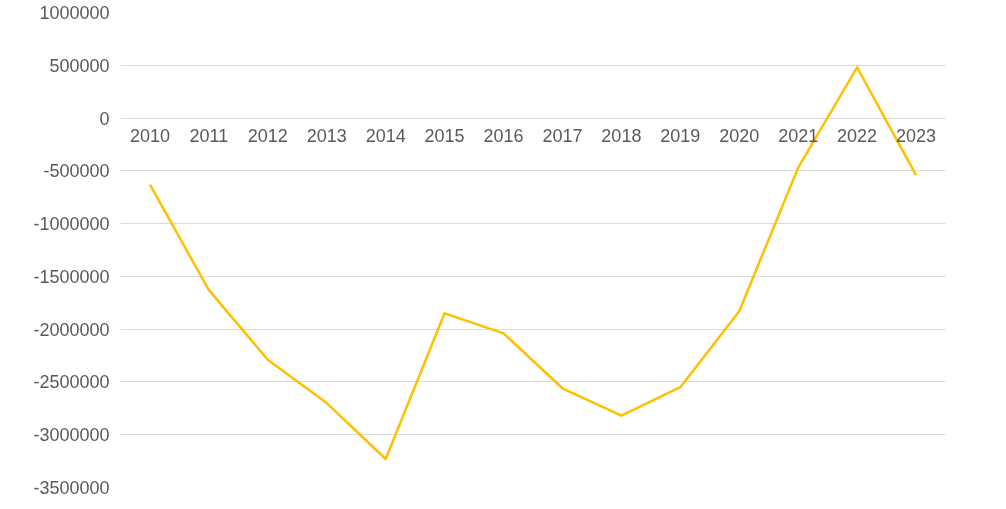  I want to click on x-tick-label: 2010, so click(149, 136).